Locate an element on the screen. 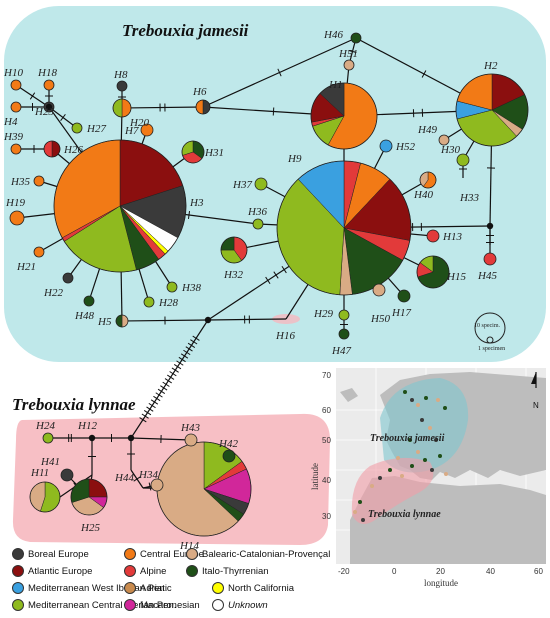 The image size is (550, 618). haplotype-label: H17 is located at coordinates (401, 313).